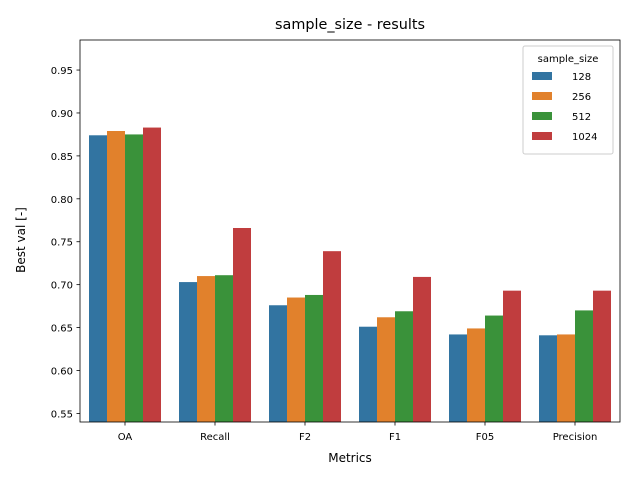 This screenshot has height=480, width=640. Describe the element at coordinates (568, 100) in the screenshot. I see `legend: sample_size 128 256 512 1024` at that location.